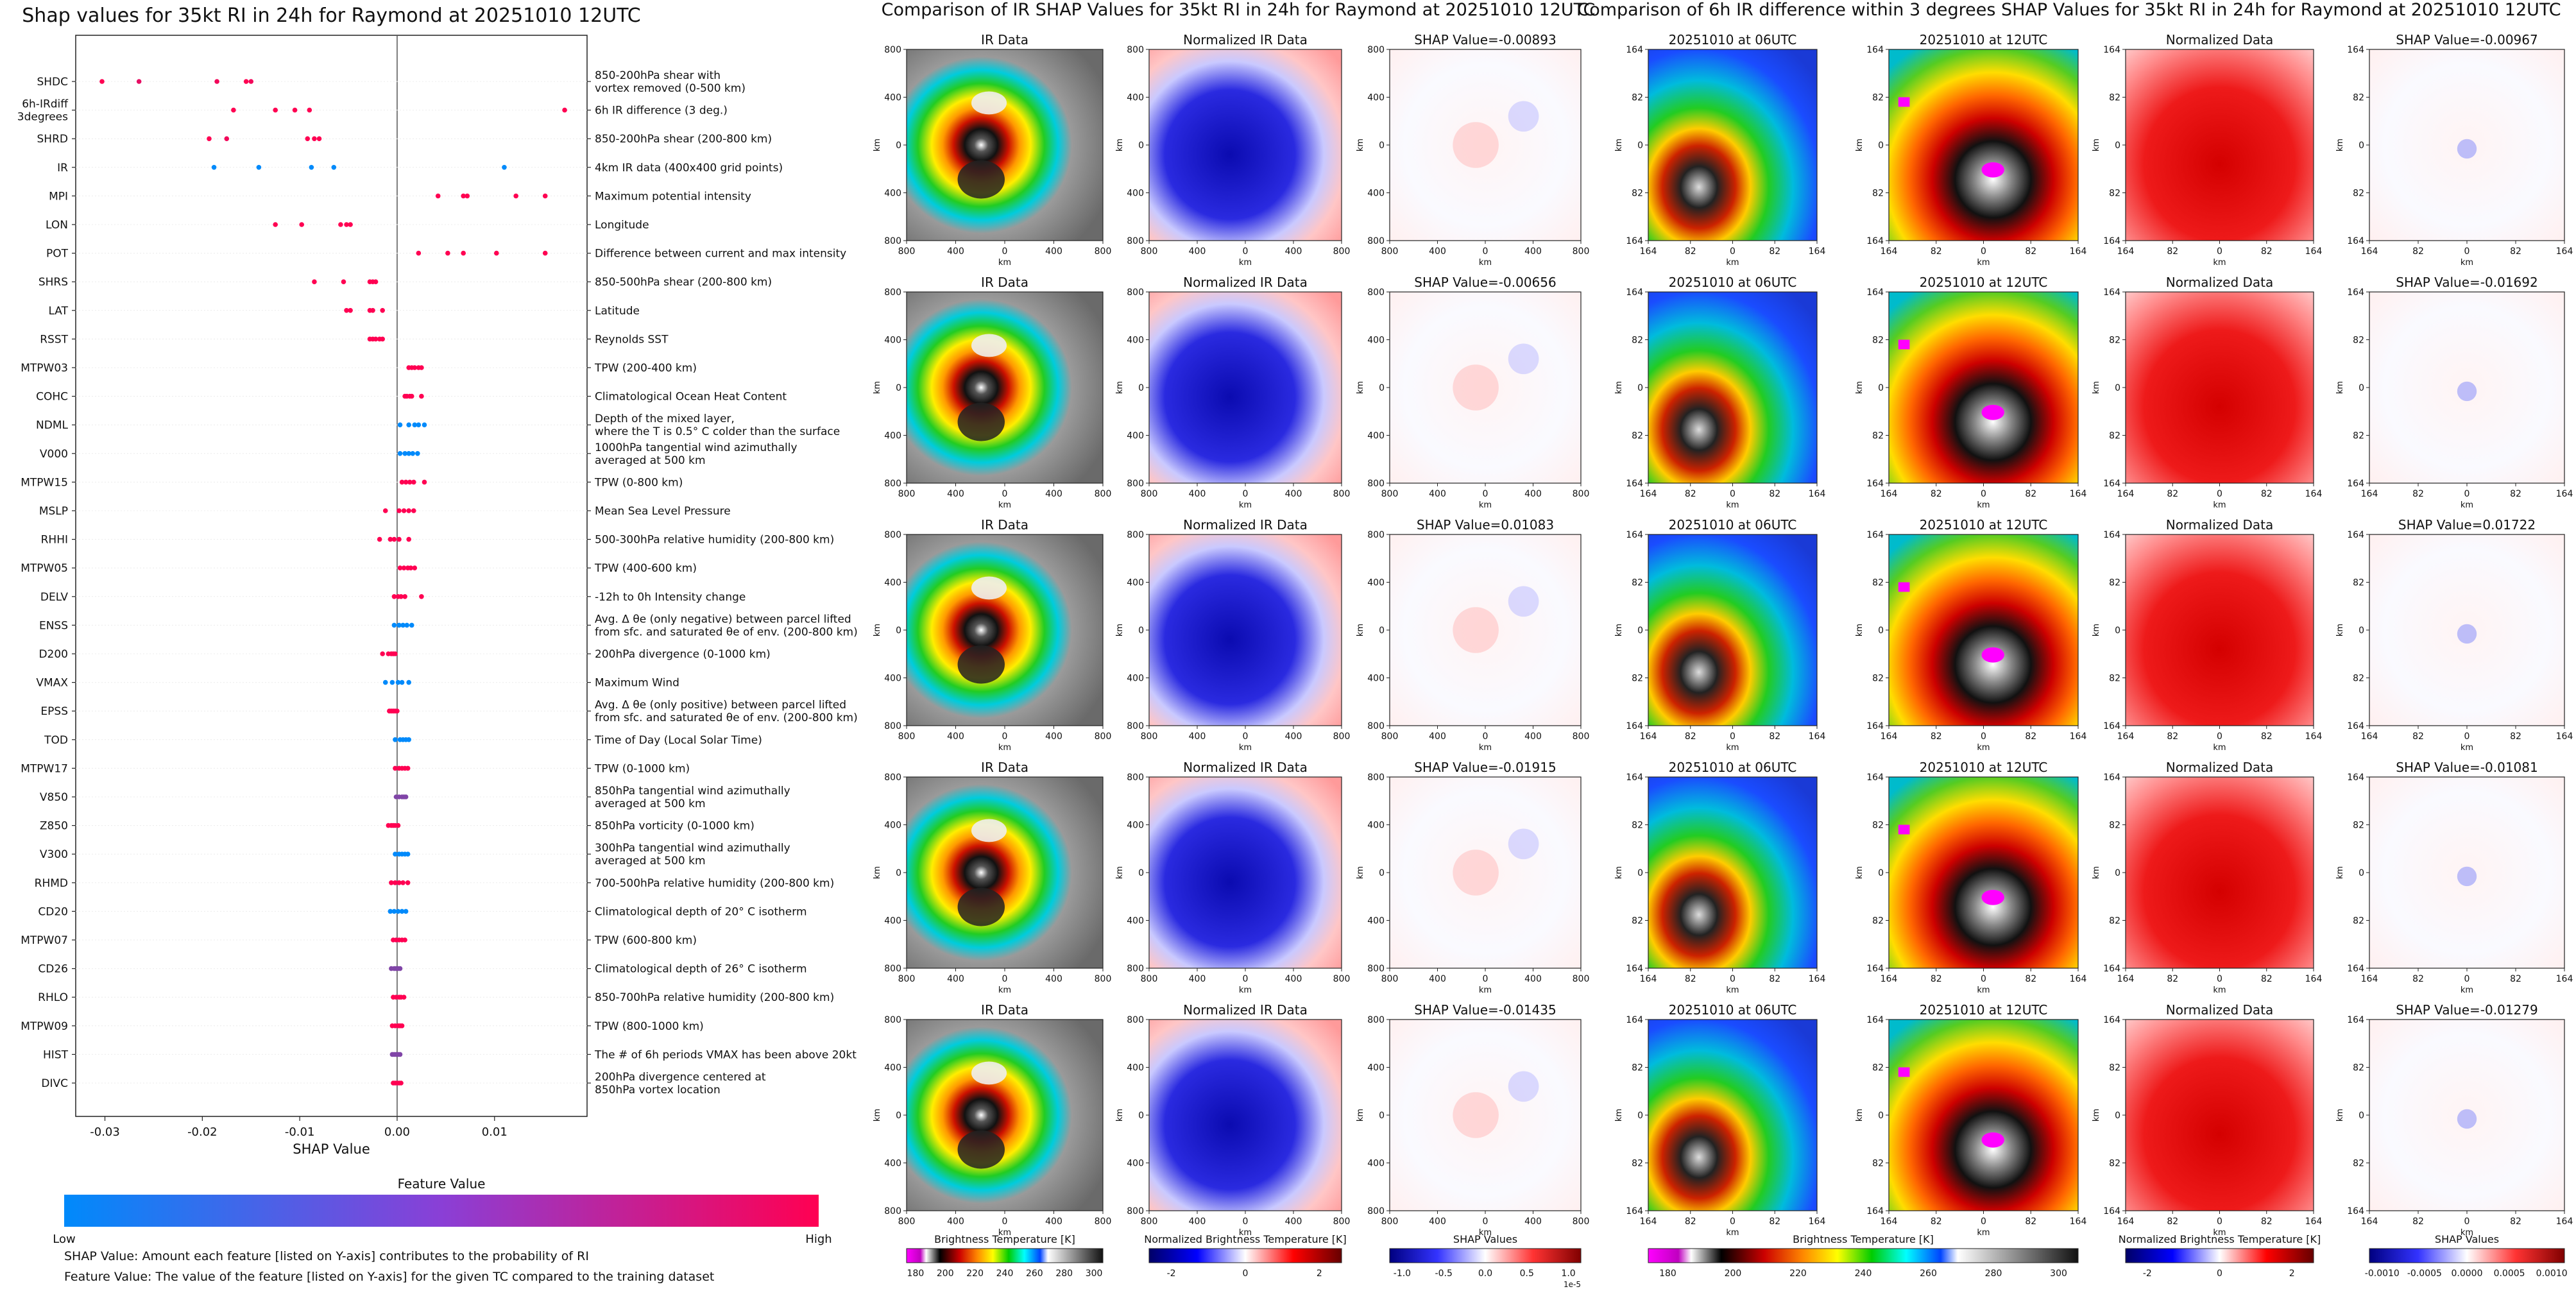 The image size is (2576, 1289). What do you see at coordinates (105, 1132) in the screenshot?
I see `x-tick-label: -0.03` at bounding box center [105, 1132].